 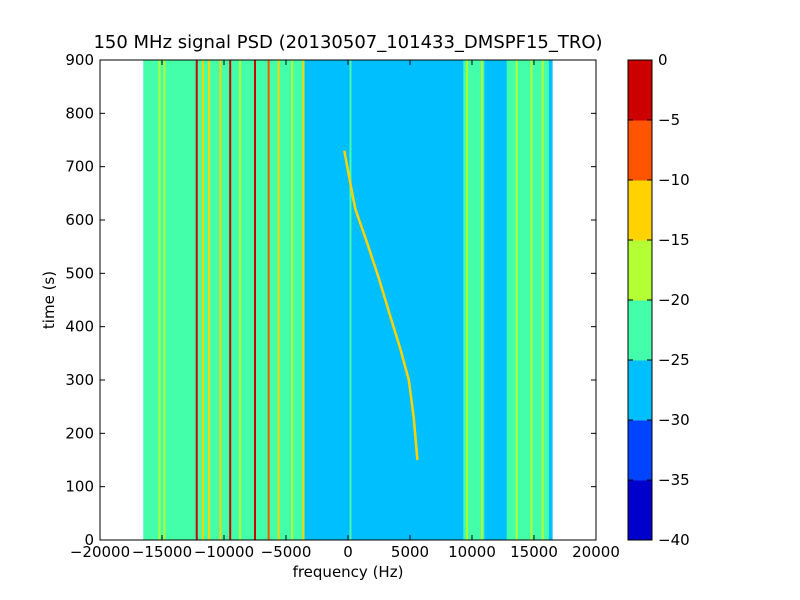 What do you see at coordinates (674, 180) in the screenshot?
I see `colorbar-tick-label: −10` at bounding box center [674, 180].